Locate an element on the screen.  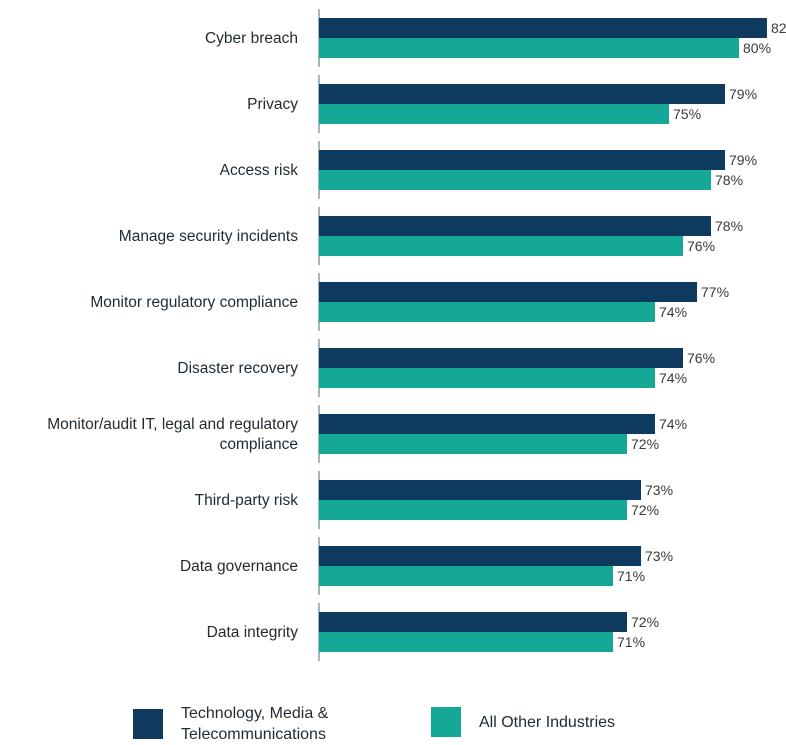
category-label-line: Disaster recovery is located at coordinates (237, 368).